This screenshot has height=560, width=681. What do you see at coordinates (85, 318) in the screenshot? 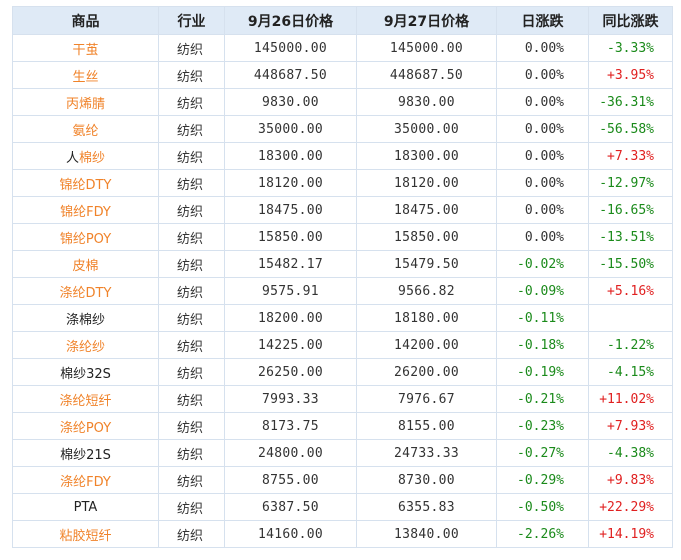
I see `commodity-name: 涤棉纱` at bounding box center [85, 318].